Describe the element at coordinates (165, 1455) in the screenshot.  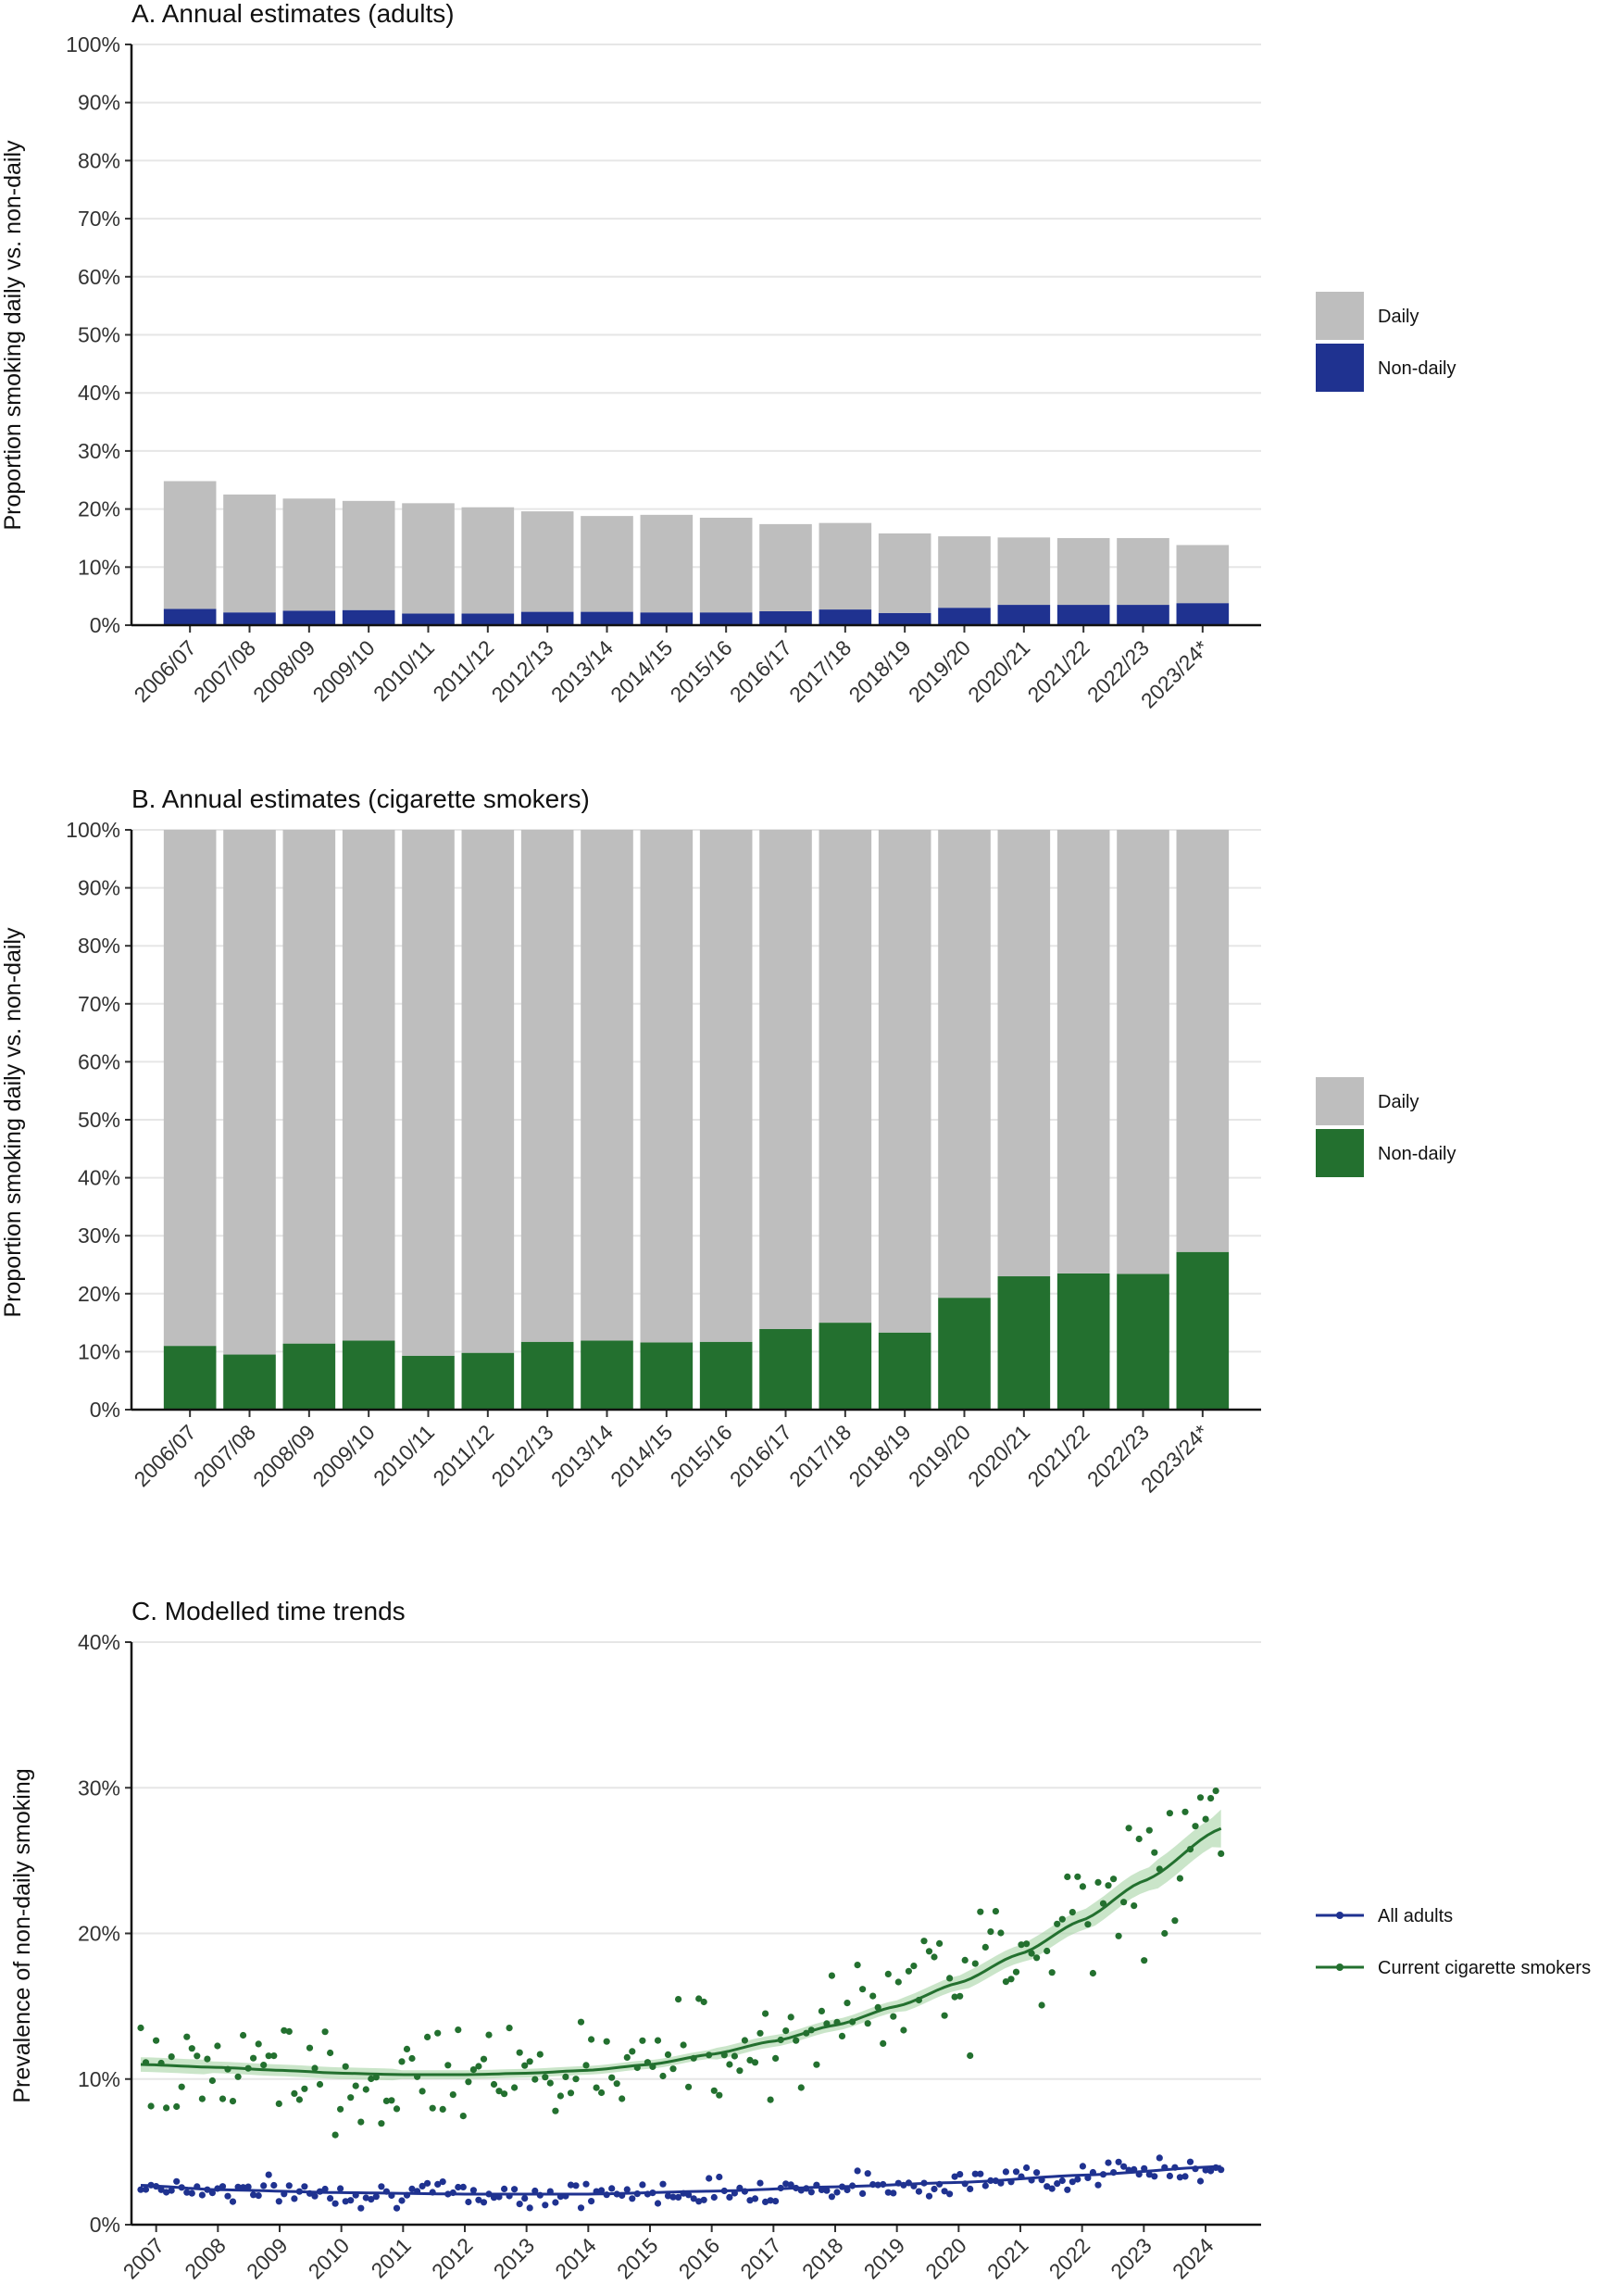
I see `x-tick-label: 2006/07` at that location.